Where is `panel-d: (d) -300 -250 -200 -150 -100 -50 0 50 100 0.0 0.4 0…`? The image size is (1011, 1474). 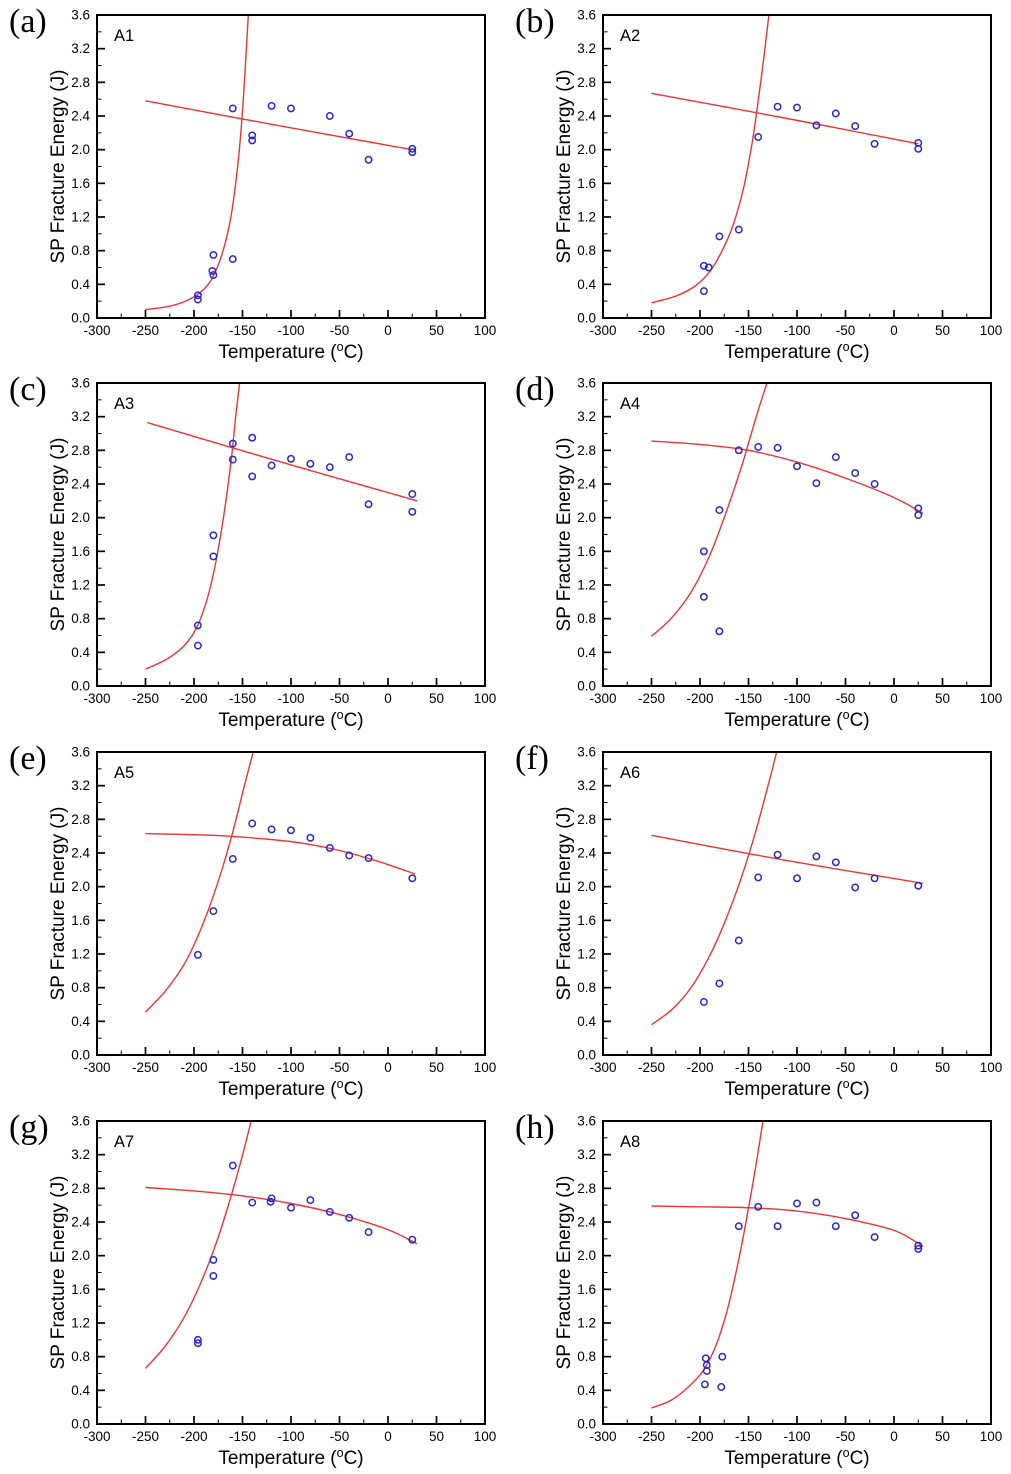
panel-d: (d) -300 -250 -200 -150 -100 -50 0 50 100 0.0 0.4 0… is located at coordinates (758, 552).